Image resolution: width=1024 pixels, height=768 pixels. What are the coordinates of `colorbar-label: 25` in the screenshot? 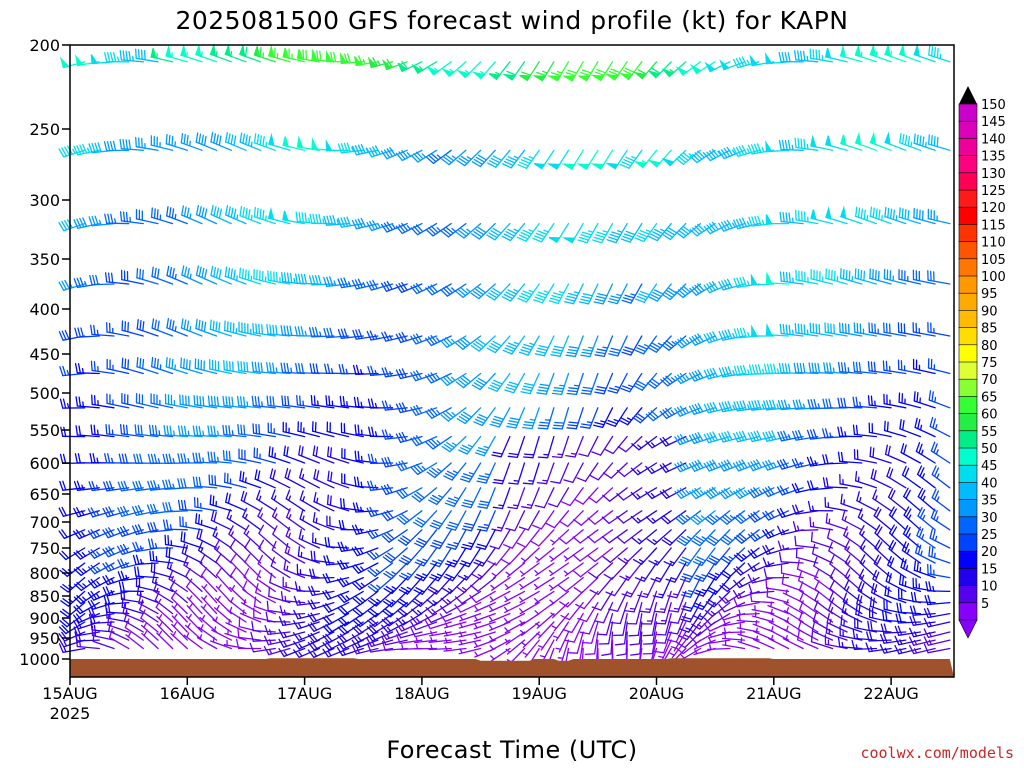 It's located at (989, 535).